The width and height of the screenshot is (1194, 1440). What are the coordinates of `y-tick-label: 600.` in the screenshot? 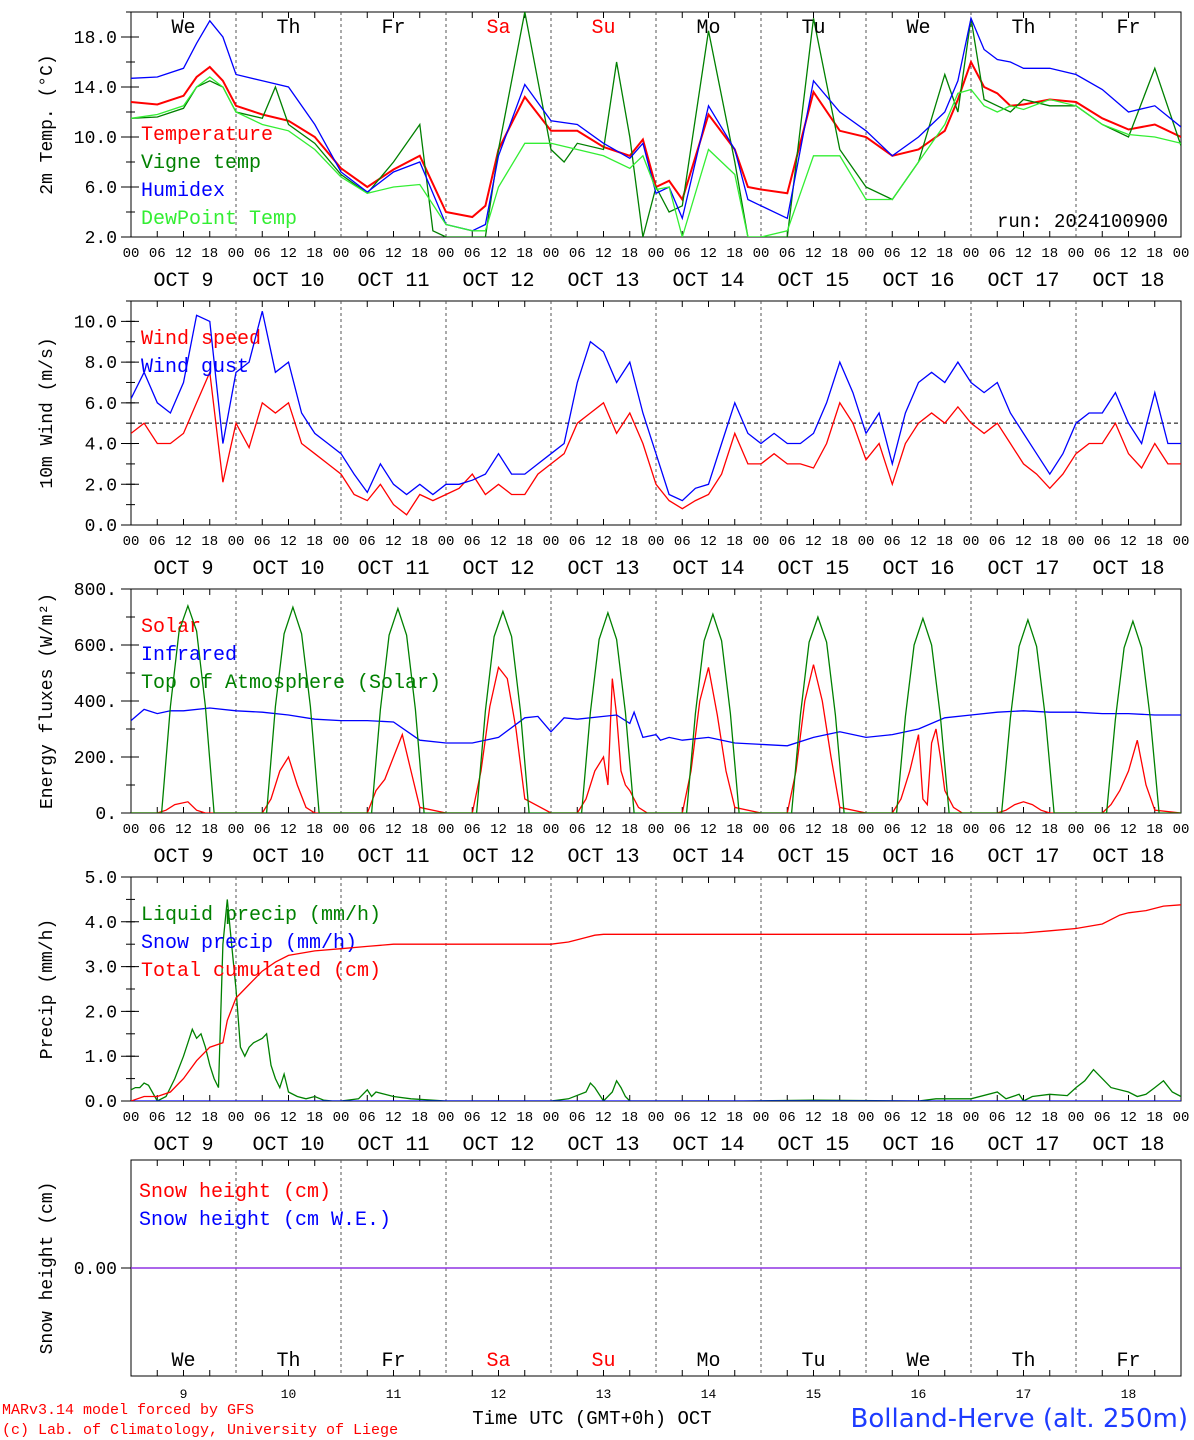 It's located at (95, 647).